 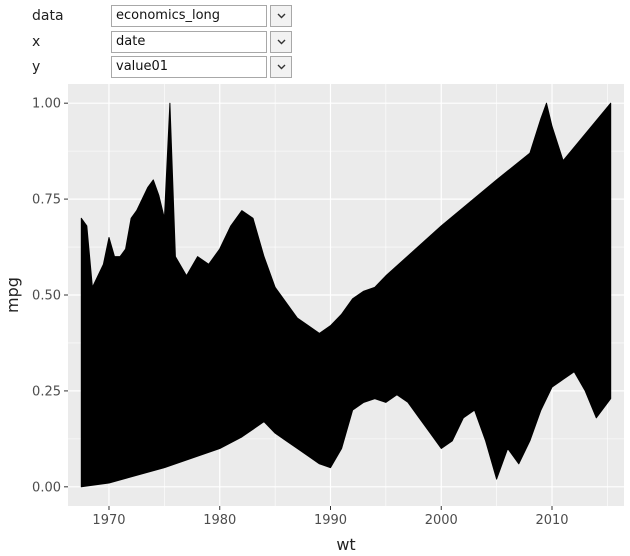 I want to click on y-tick-label: 0.00, so click(x=46, y=487).